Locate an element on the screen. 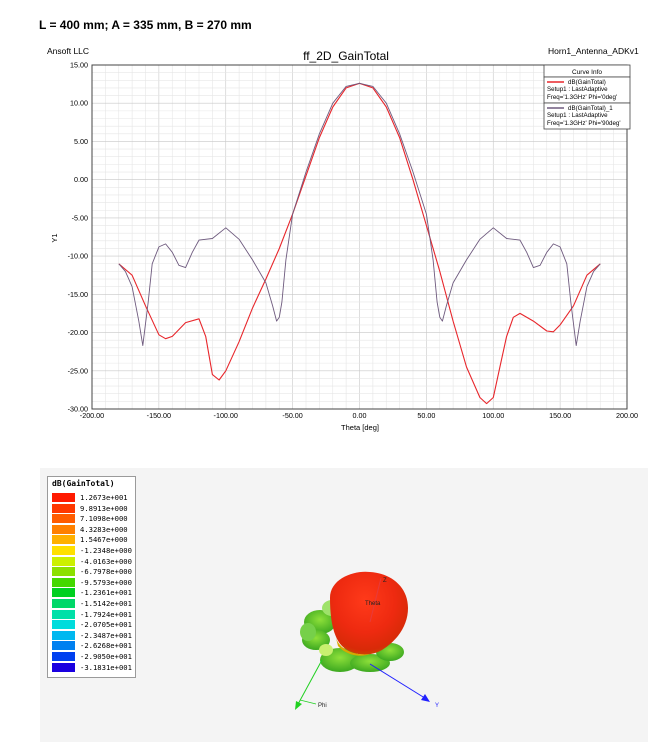 The image size is (660, 742). x-tick-label: 0.00 is located at coordinates (360, 415).